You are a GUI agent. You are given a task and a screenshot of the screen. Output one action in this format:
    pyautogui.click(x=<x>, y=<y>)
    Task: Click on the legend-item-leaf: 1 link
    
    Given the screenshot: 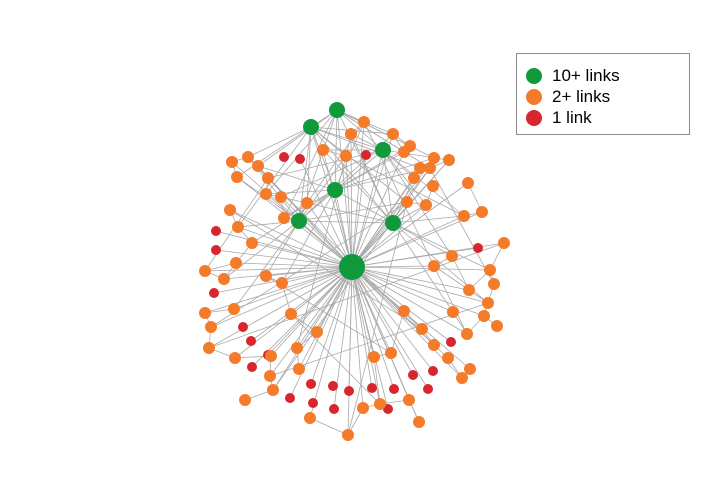 What is the action you would take?
    pyautogui.click(x=607, y=117)
    